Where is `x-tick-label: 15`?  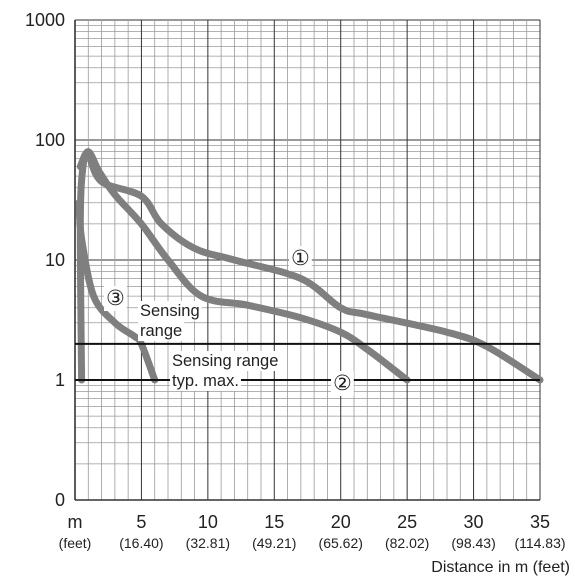 x-tick-label: 15 is located at coordinates (274, 522).